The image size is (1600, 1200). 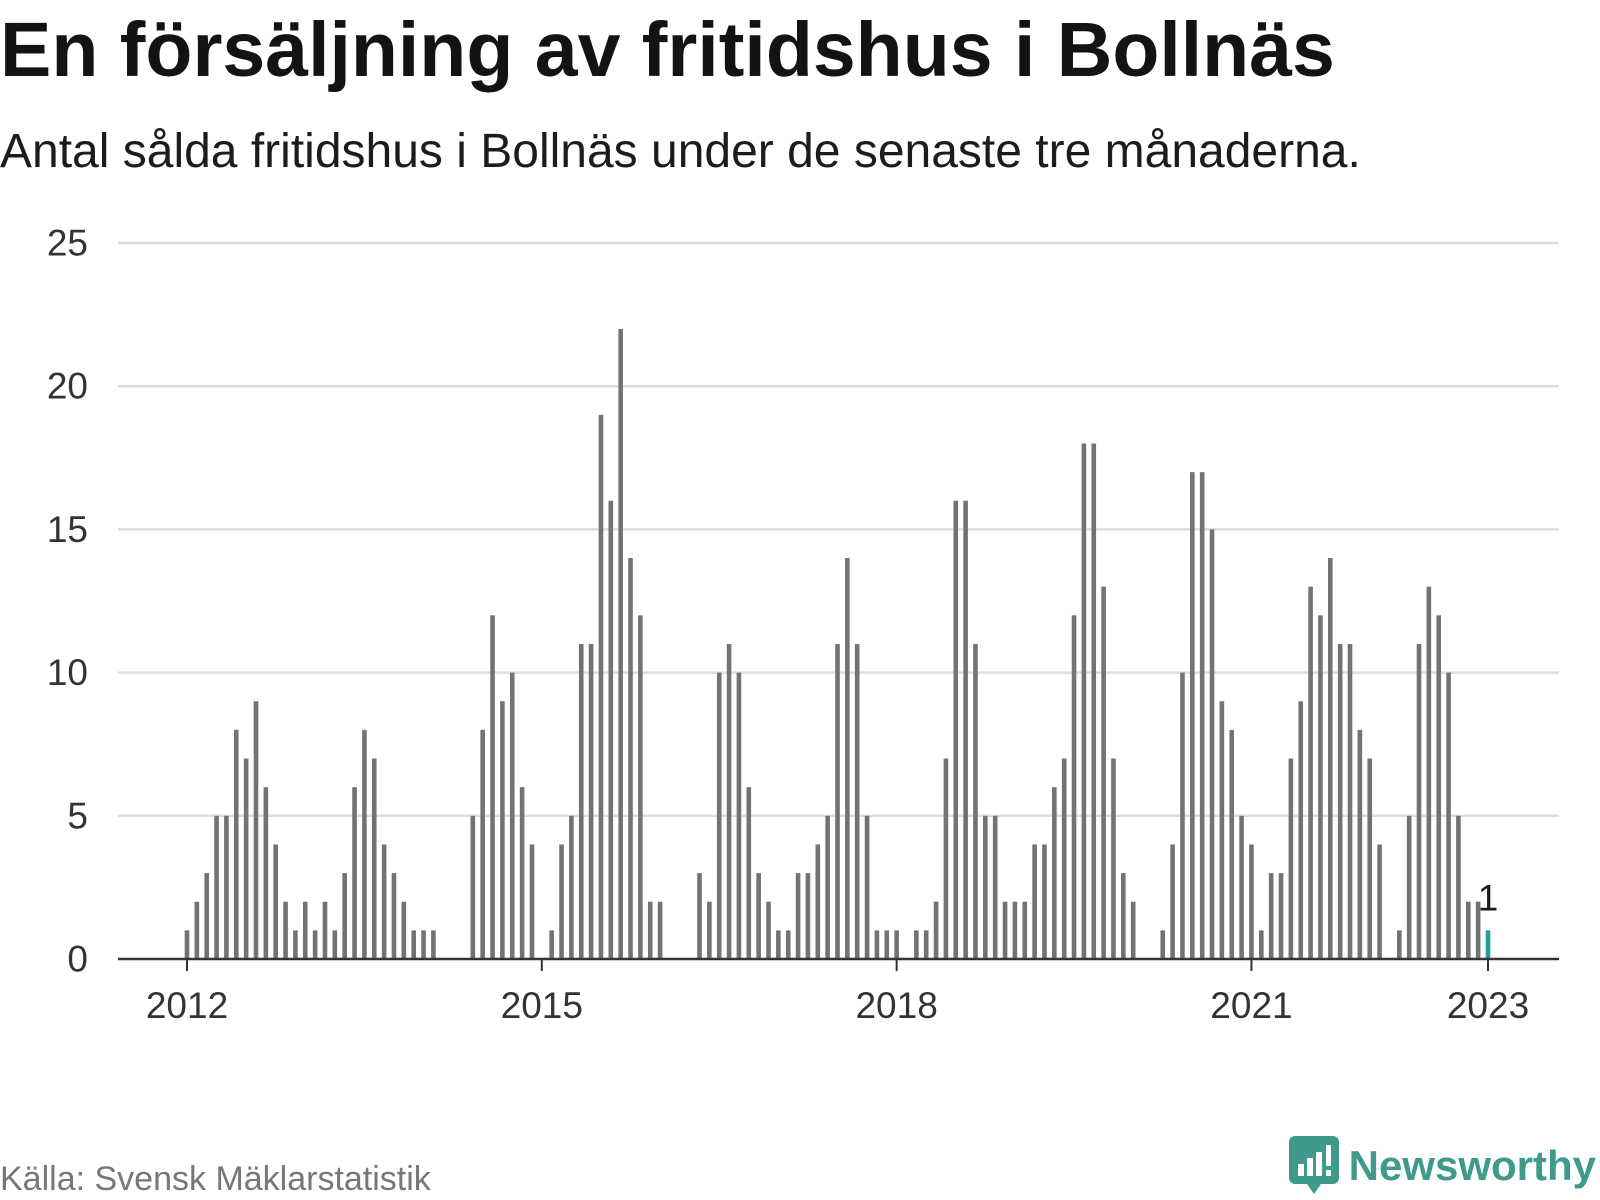 What do you see at coordinates (1488, 944) in the screenshot?
I see `bar-highlight` at bounding box center [1488, 944].